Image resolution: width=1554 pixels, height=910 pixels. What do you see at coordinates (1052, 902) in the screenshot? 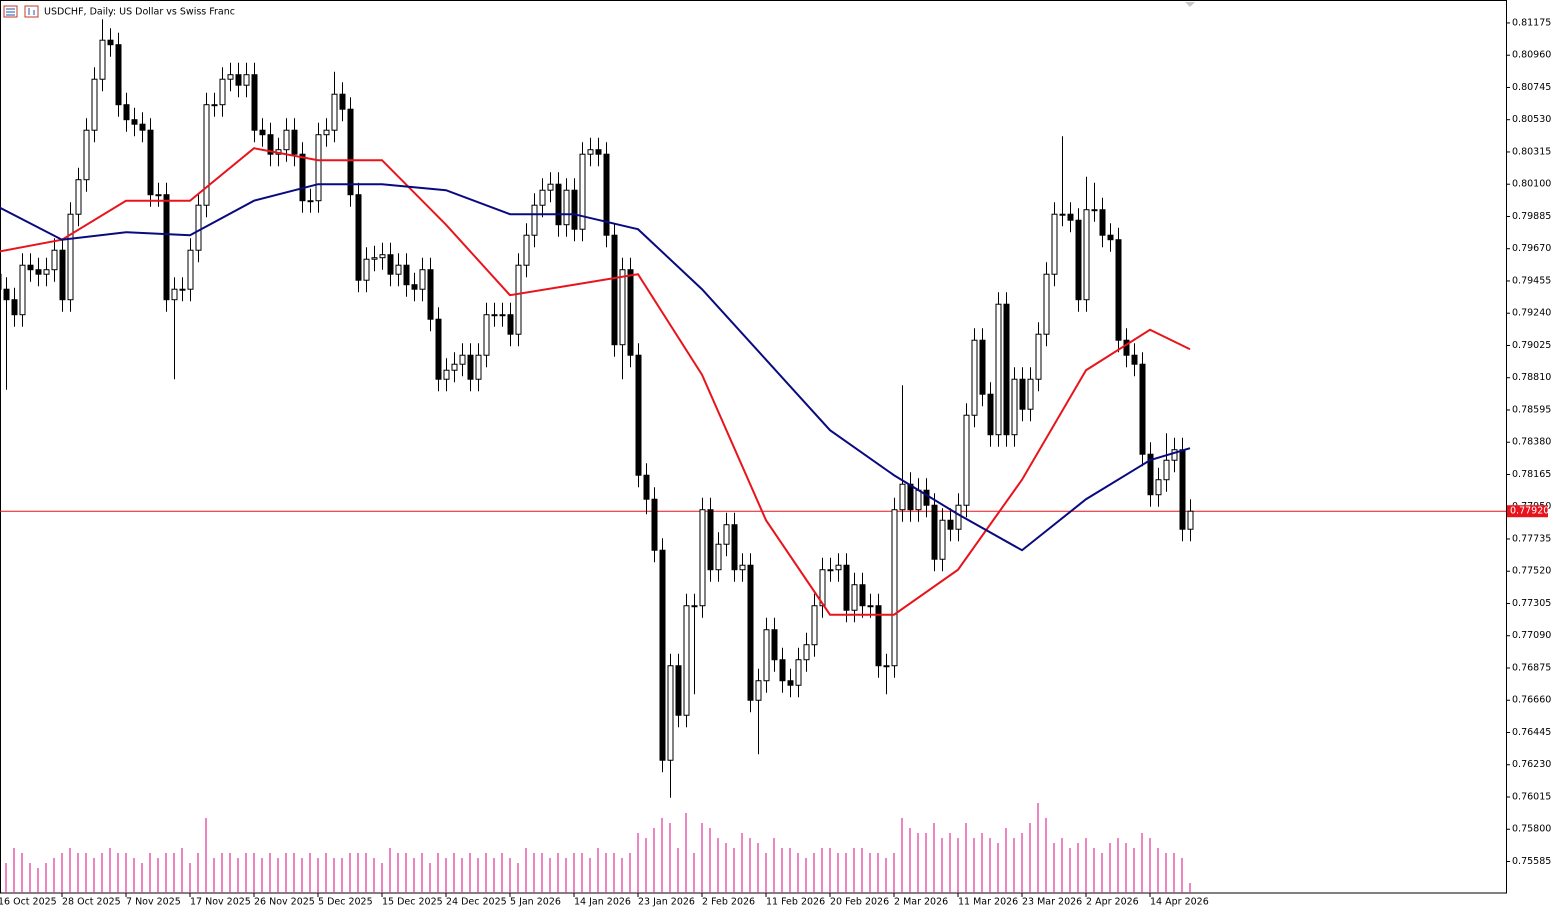
I see `x-tick-label: 23 Mar 2026` at bounding box center [1052, 902].